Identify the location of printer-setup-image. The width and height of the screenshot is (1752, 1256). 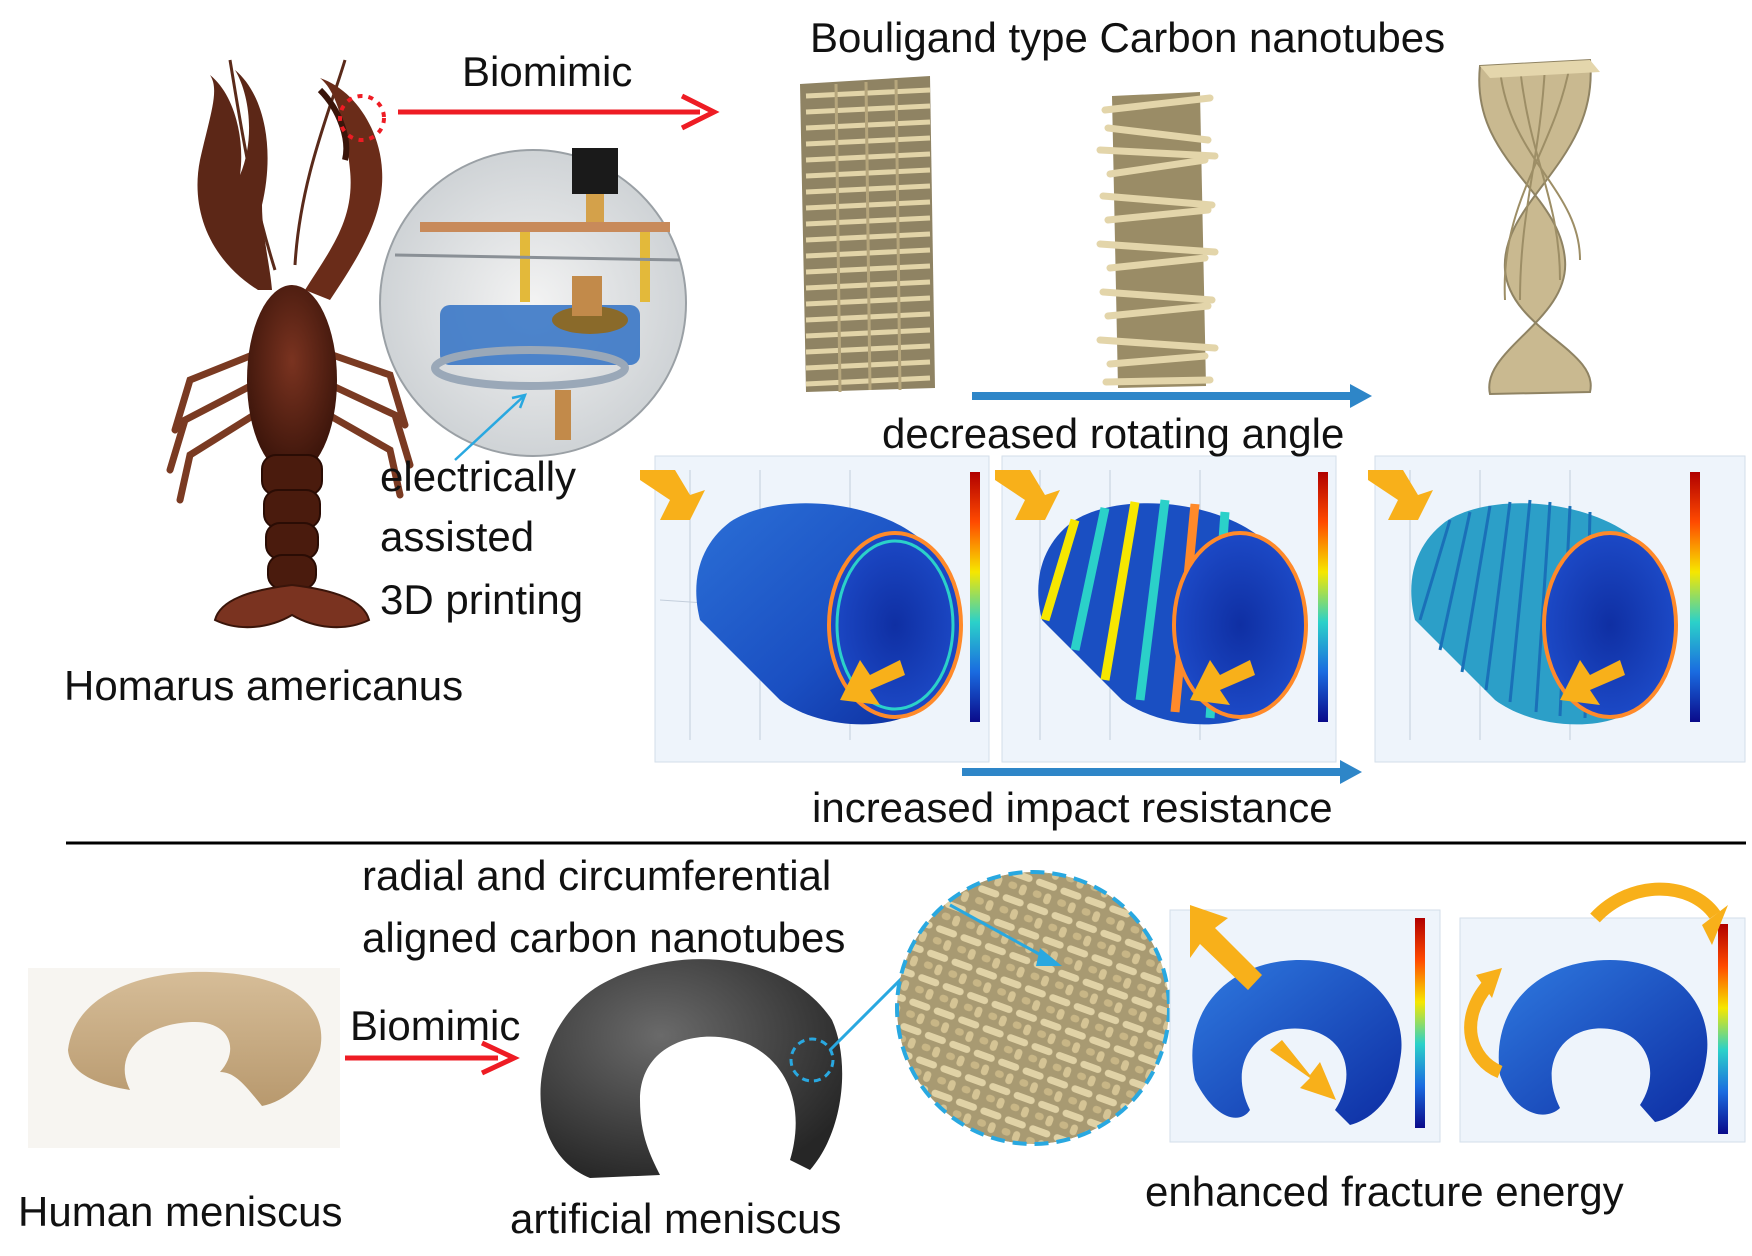
(533, 302).